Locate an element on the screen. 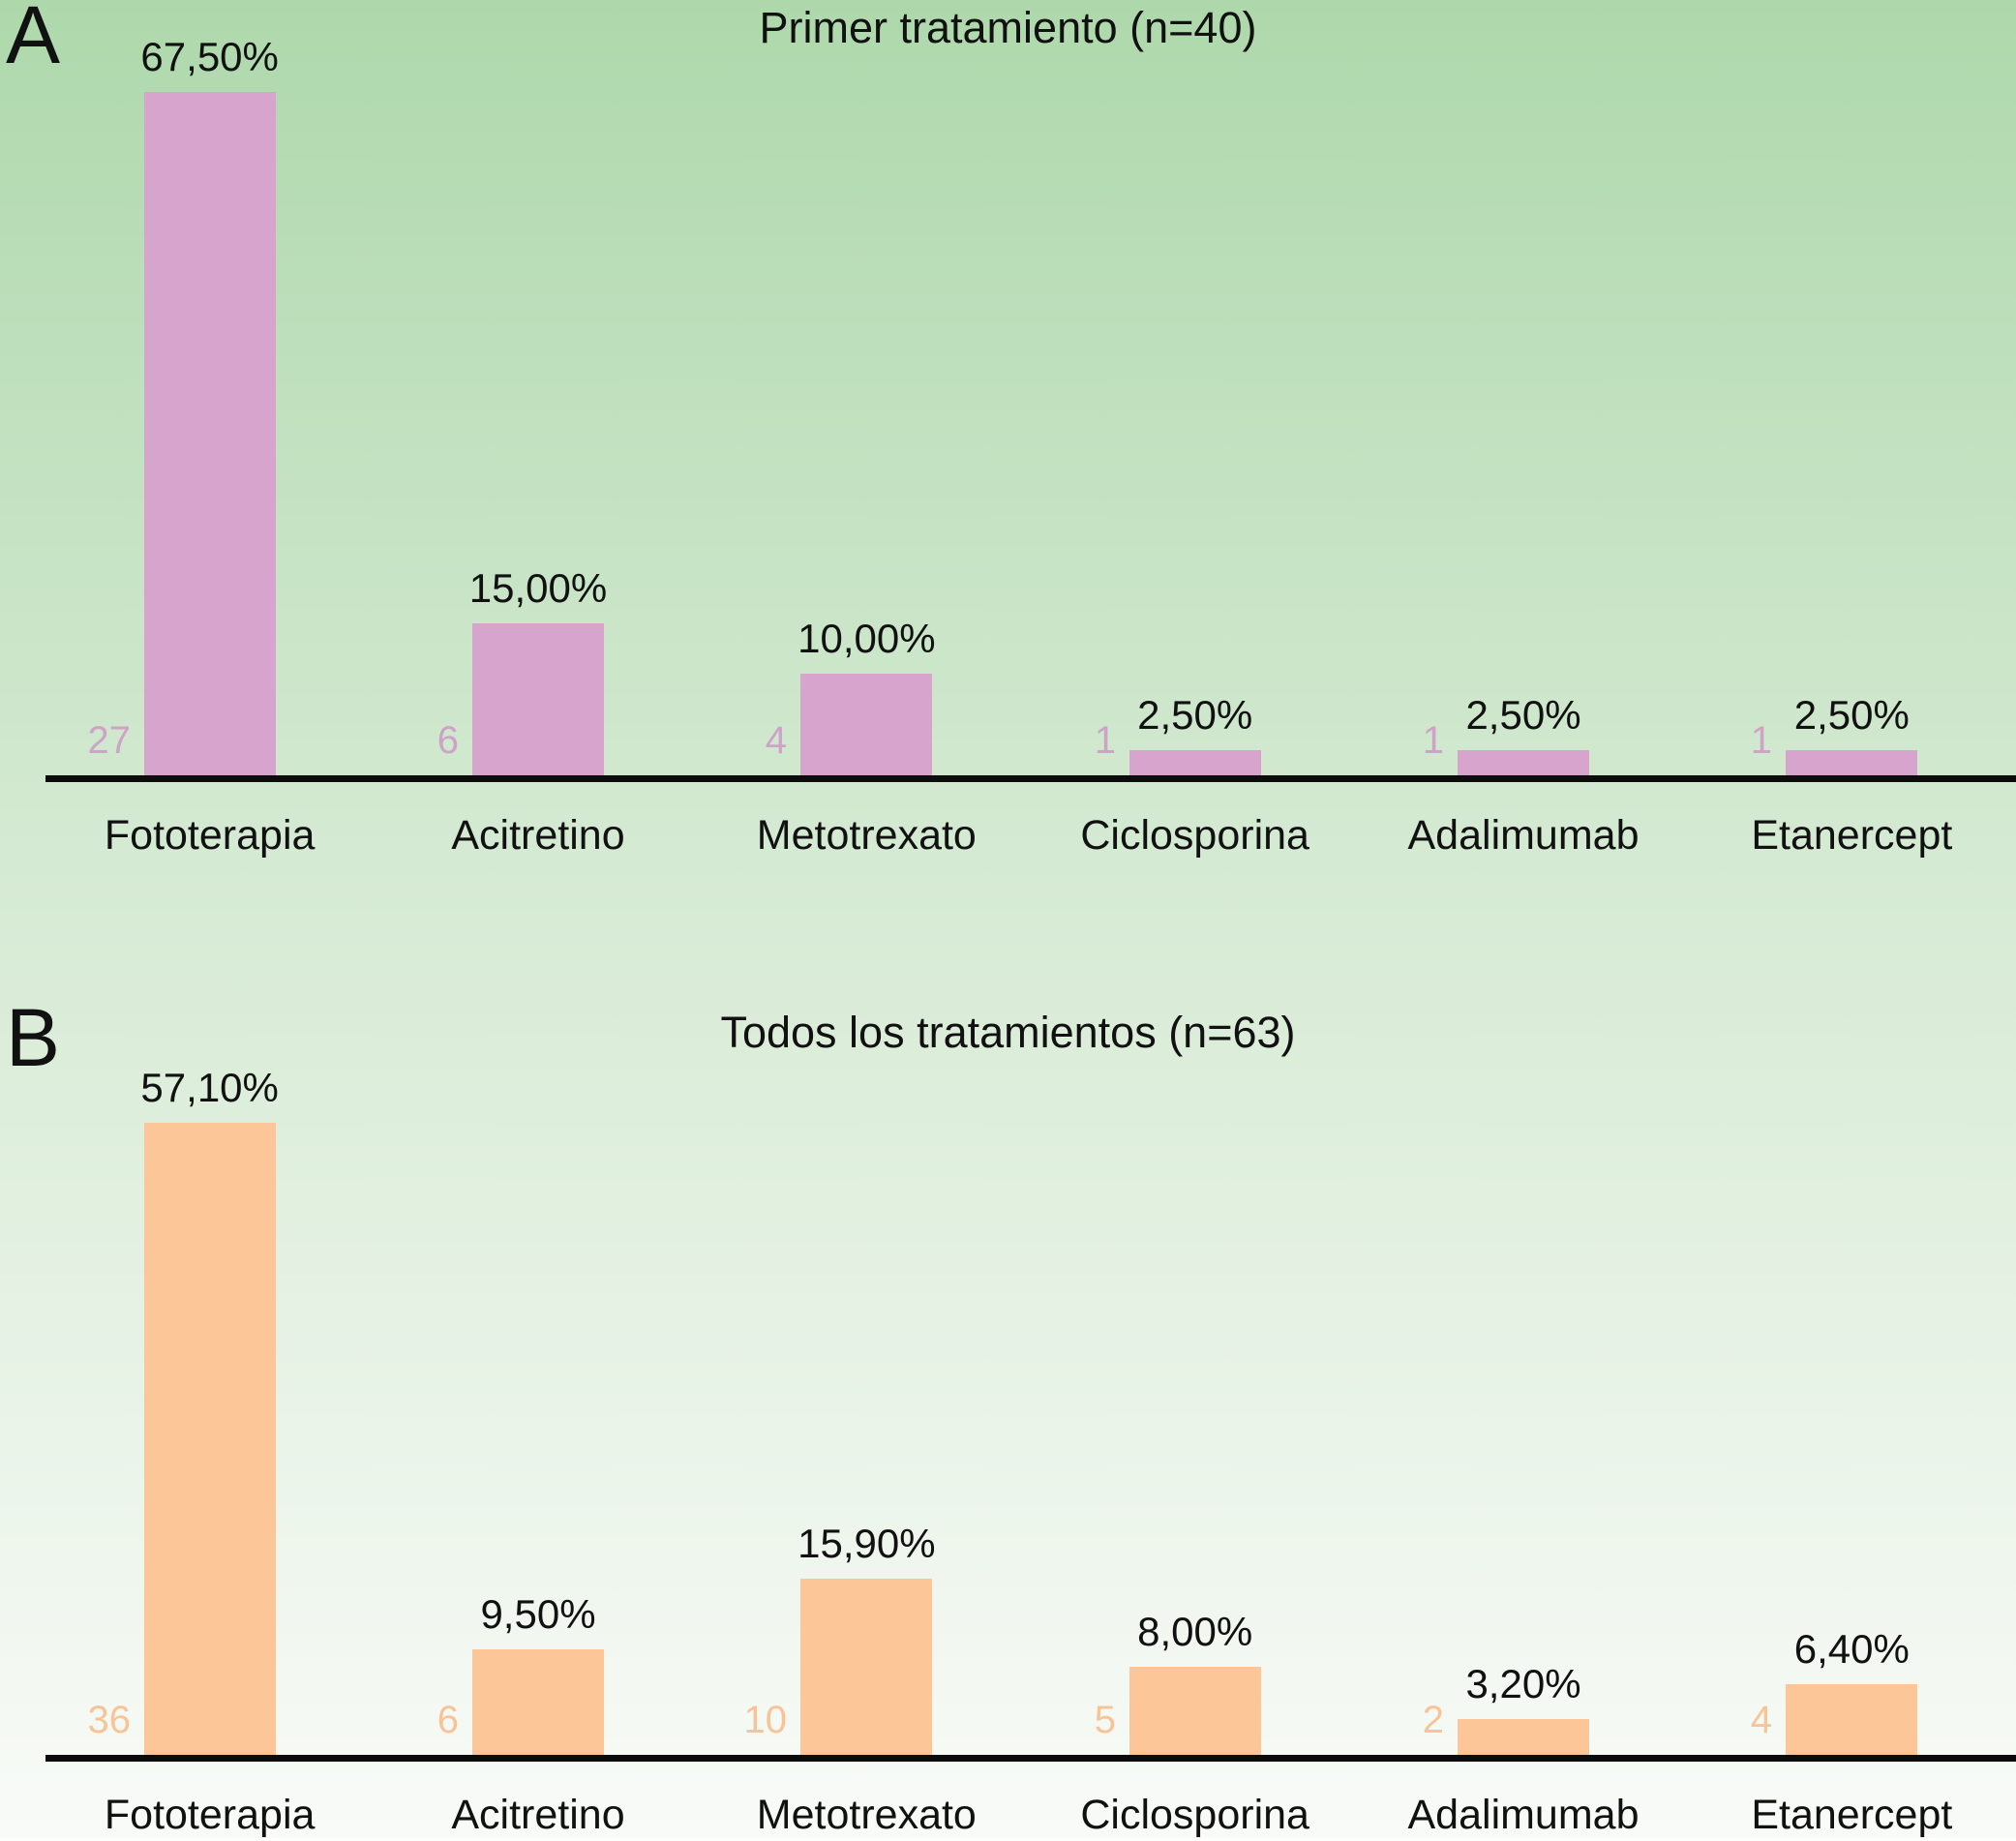 The height and width of the screenshot is (1841, 2016). bar-value-label: 15,90% is located at coordinates (866, 1543).